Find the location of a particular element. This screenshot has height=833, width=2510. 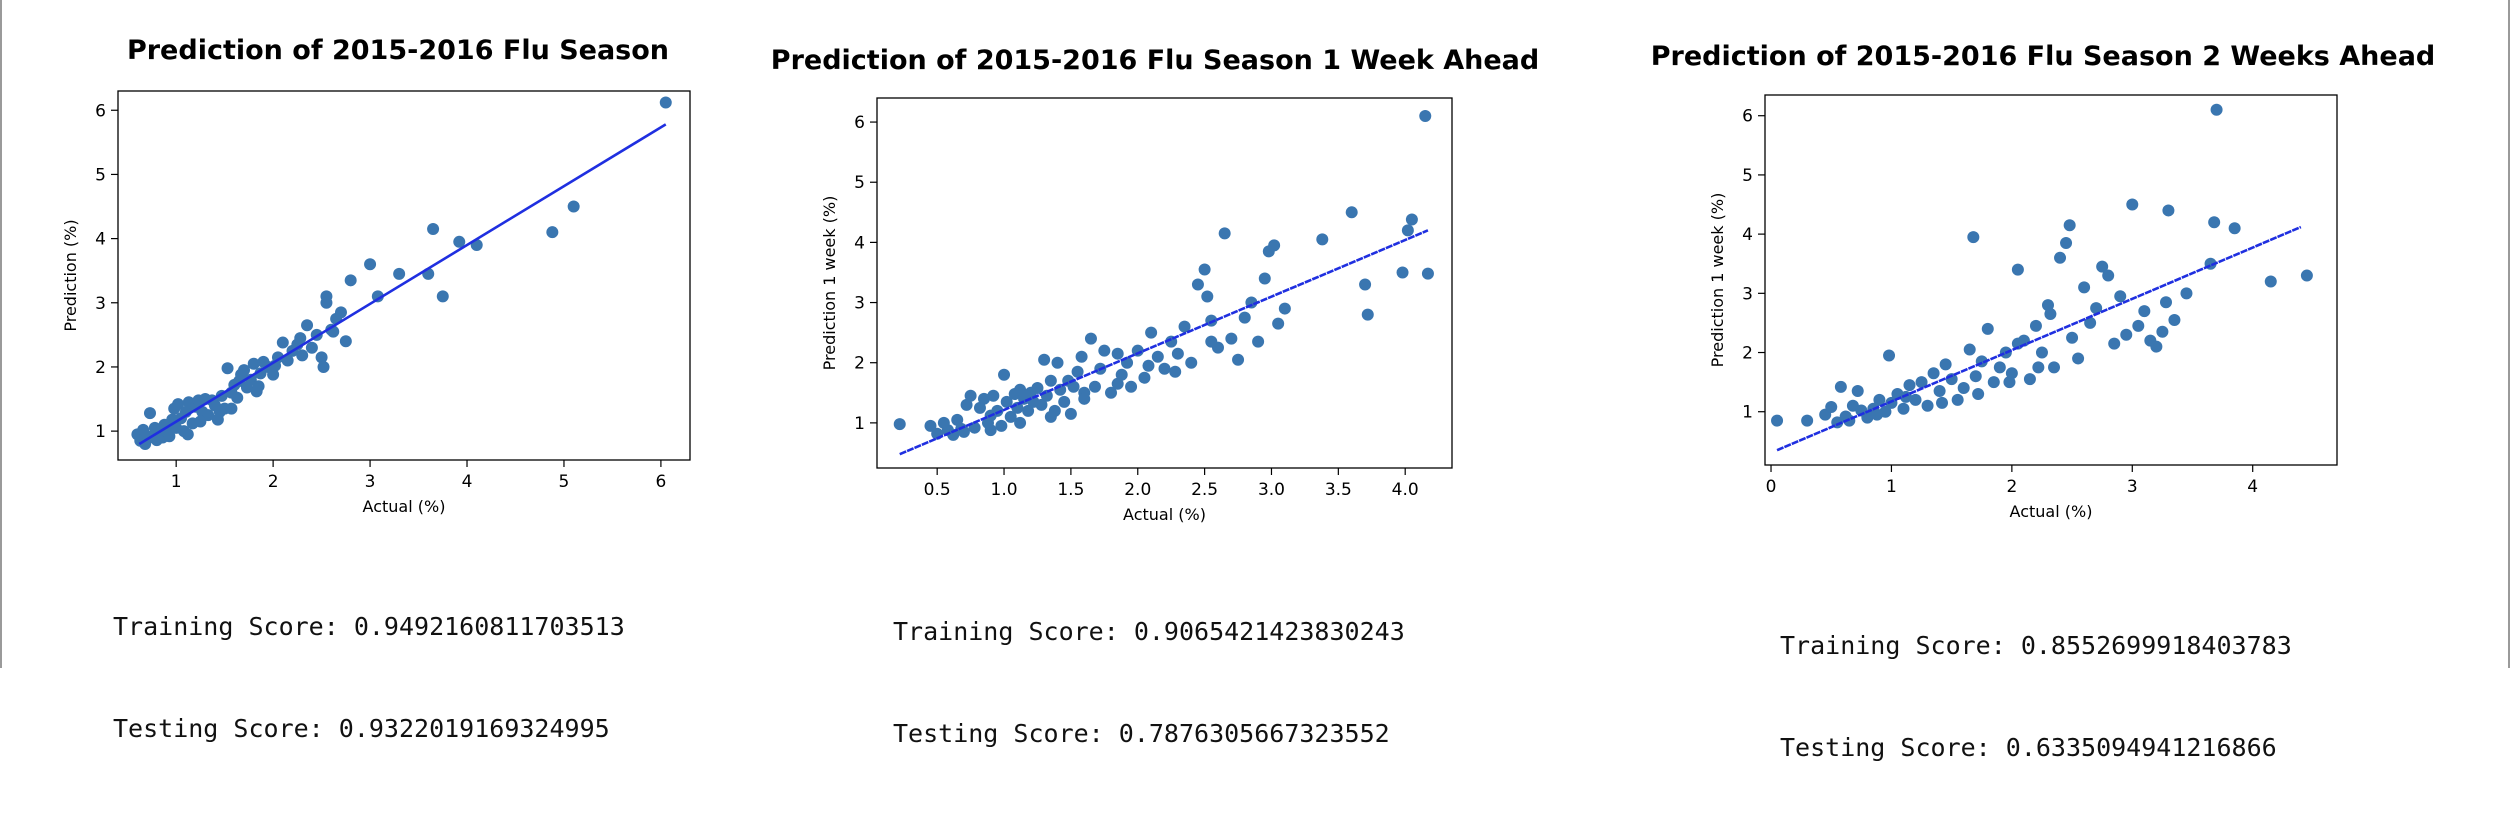

regression-line is located at coordinates (402, 284).